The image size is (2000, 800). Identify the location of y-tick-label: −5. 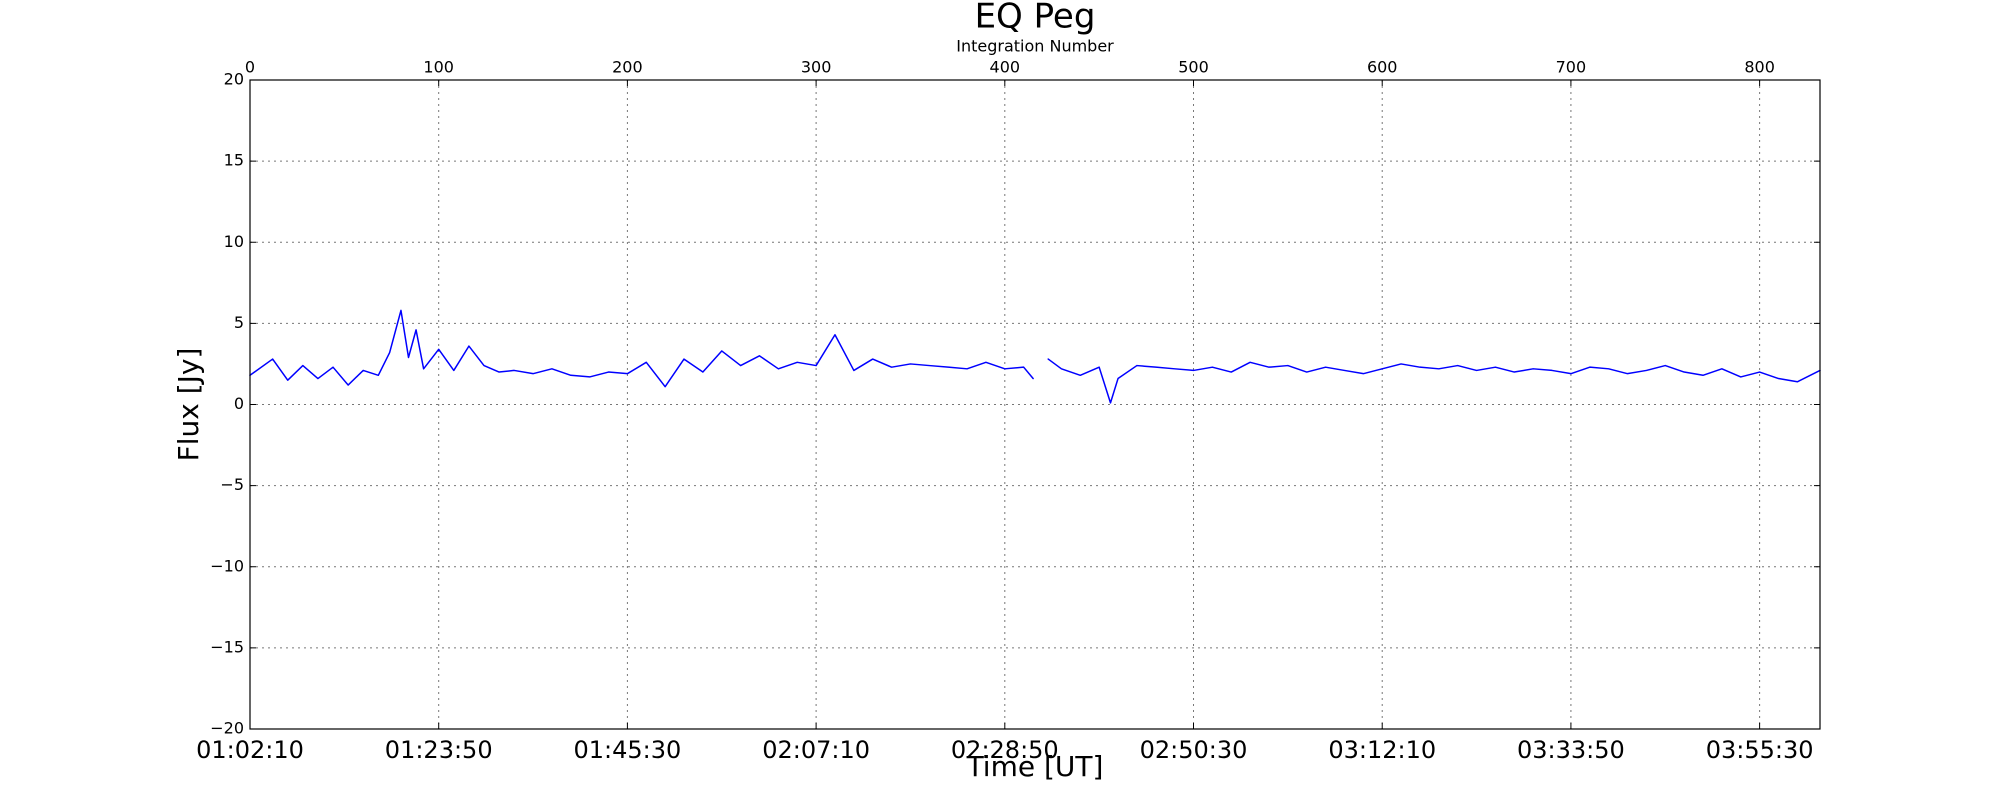
(232, 484).